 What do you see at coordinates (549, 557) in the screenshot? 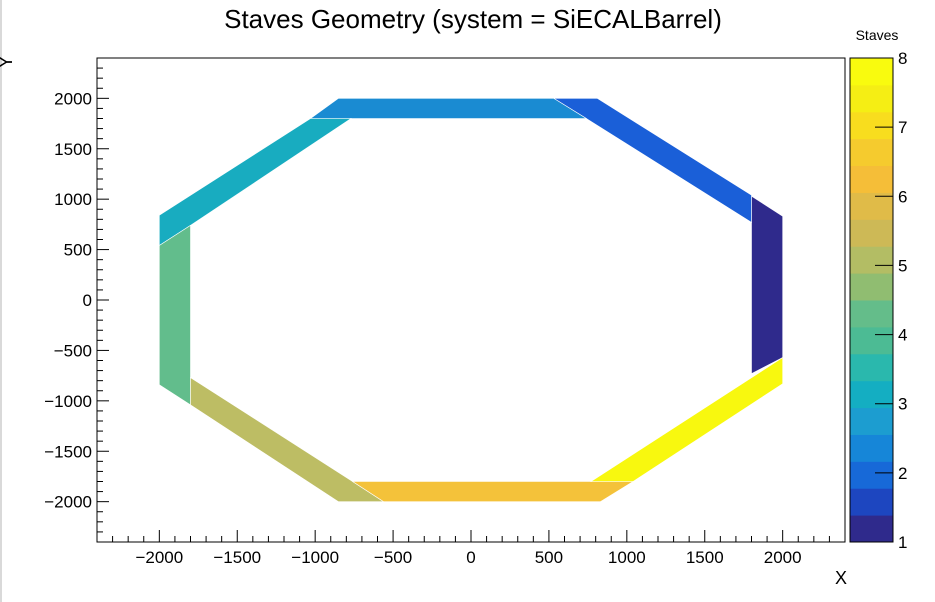
I see `x-tick-label: 500` at bounding box center [549, 557].